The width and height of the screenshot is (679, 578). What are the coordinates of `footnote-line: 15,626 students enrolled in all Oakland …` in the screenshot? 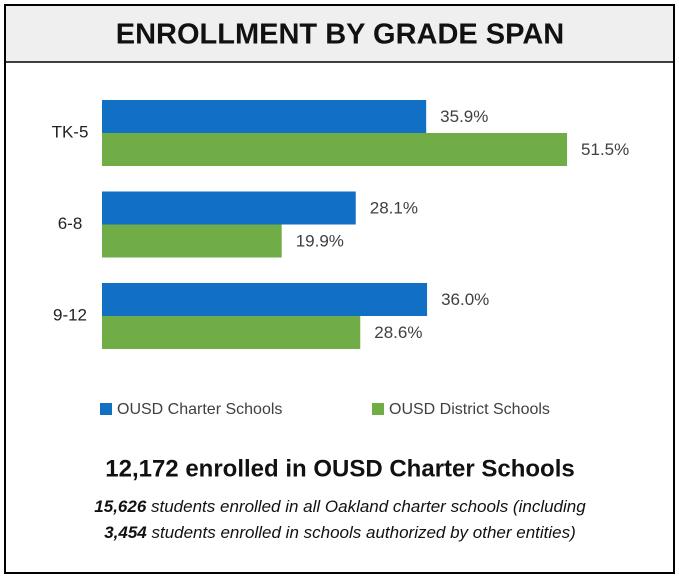 It's located at (340, 506).